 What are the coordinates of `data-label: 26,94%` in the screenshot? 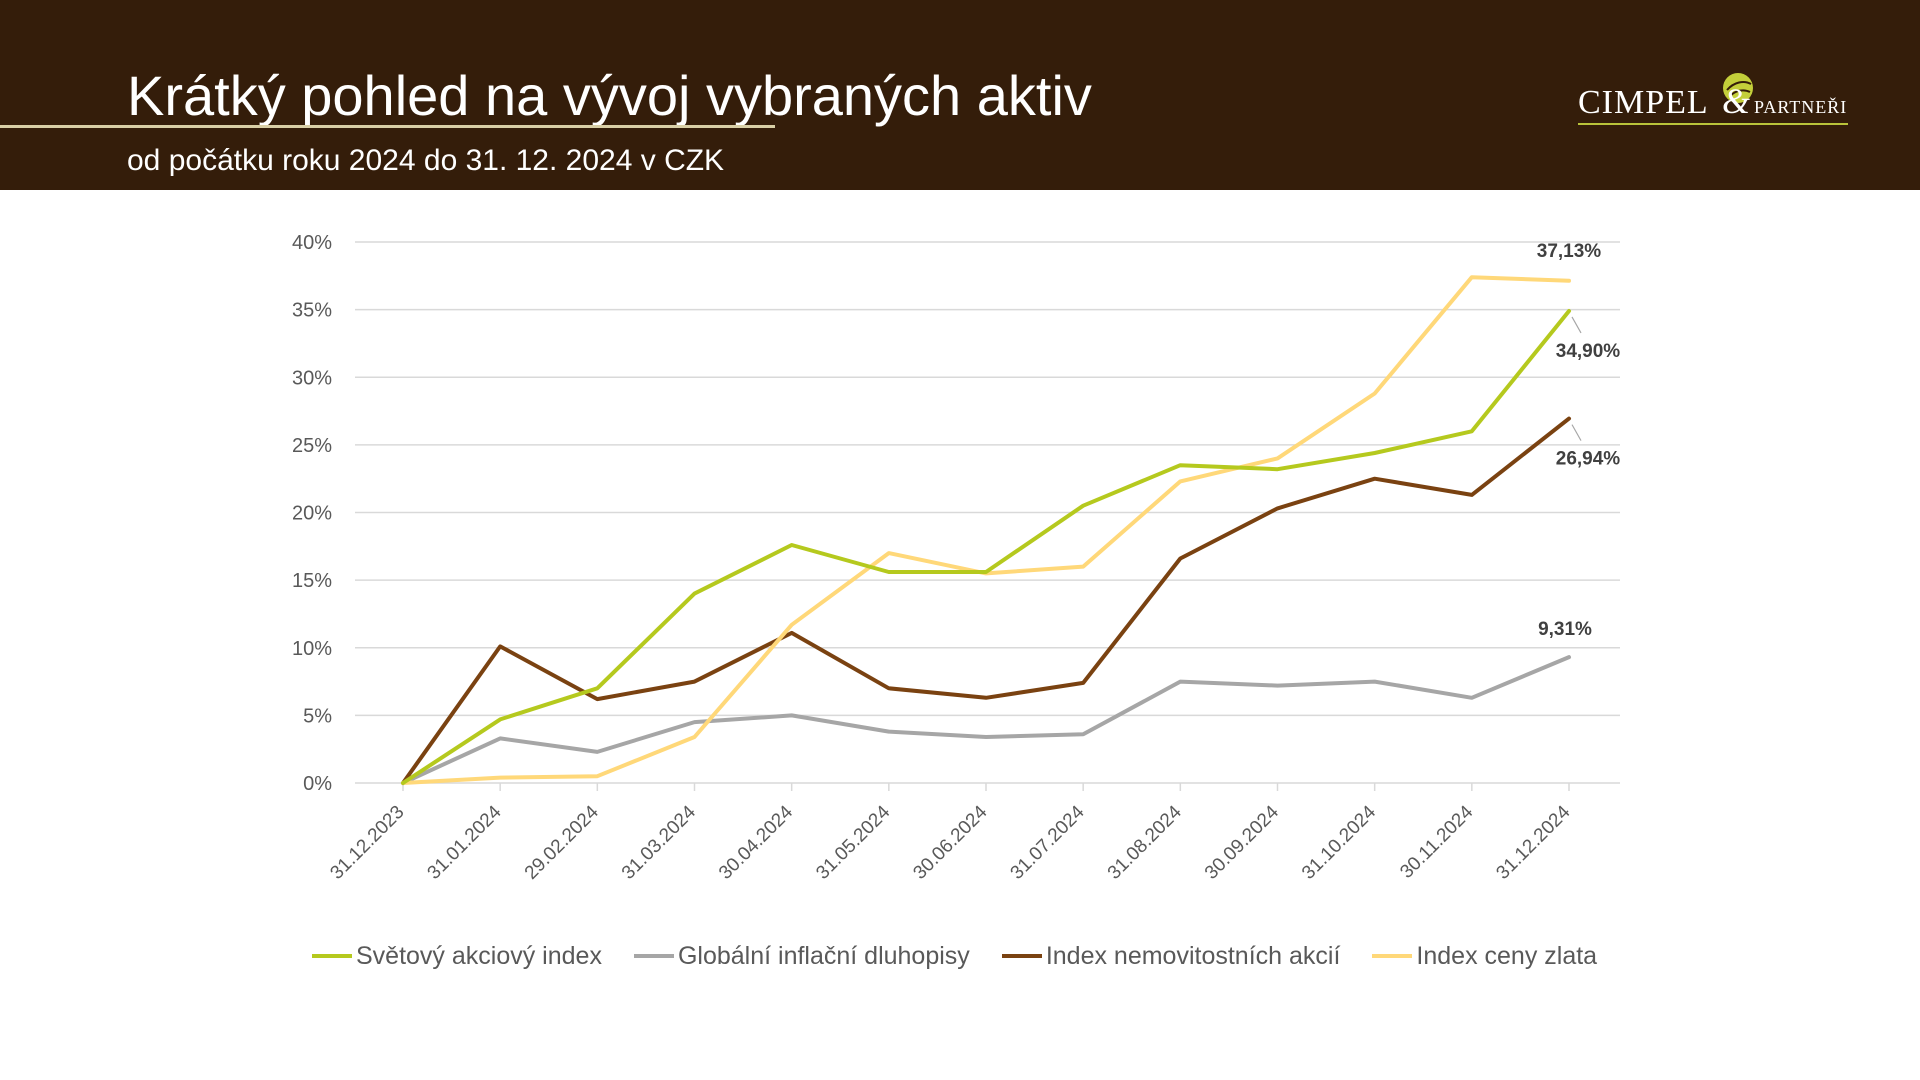 It's located at (1588, 459).